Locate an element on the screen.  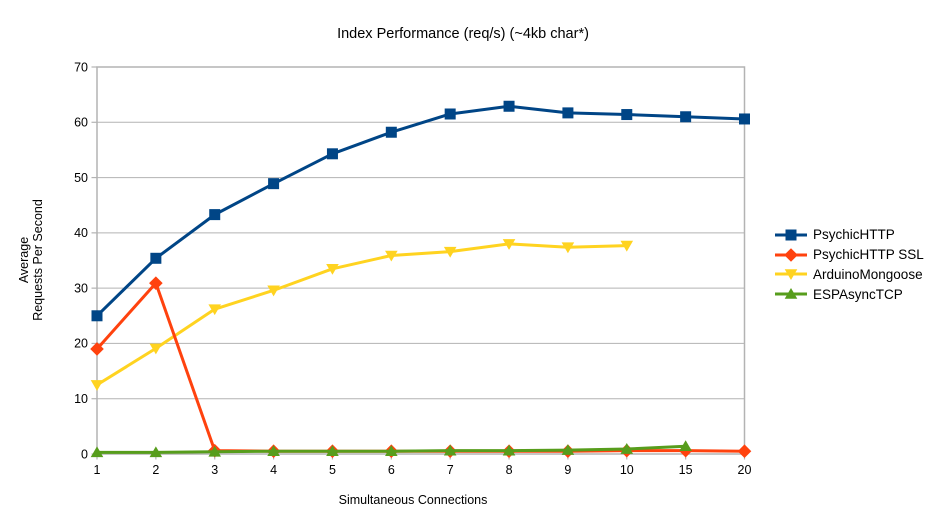
y-tick-label: 60 is located at coordinates (81, 123).